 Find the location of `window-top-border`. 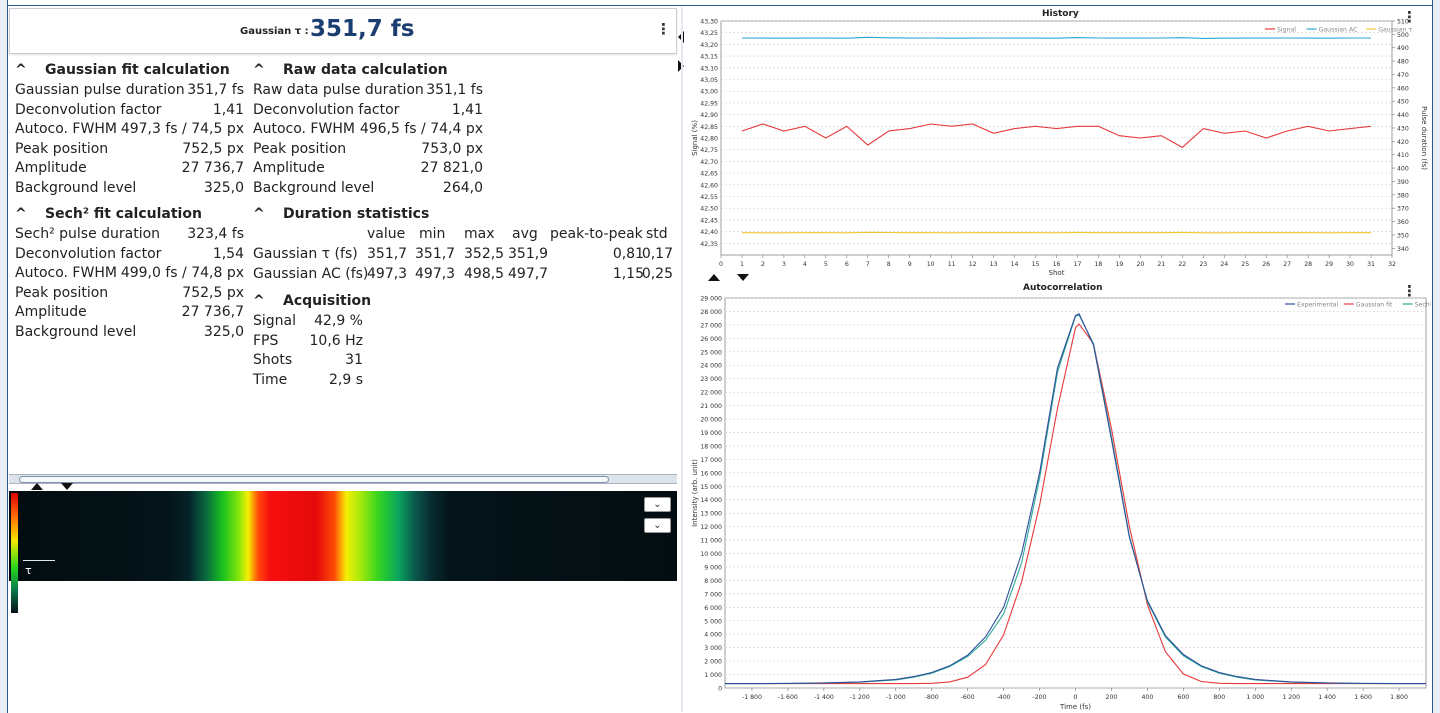

window-top-border is located at coordinates (720, 3).